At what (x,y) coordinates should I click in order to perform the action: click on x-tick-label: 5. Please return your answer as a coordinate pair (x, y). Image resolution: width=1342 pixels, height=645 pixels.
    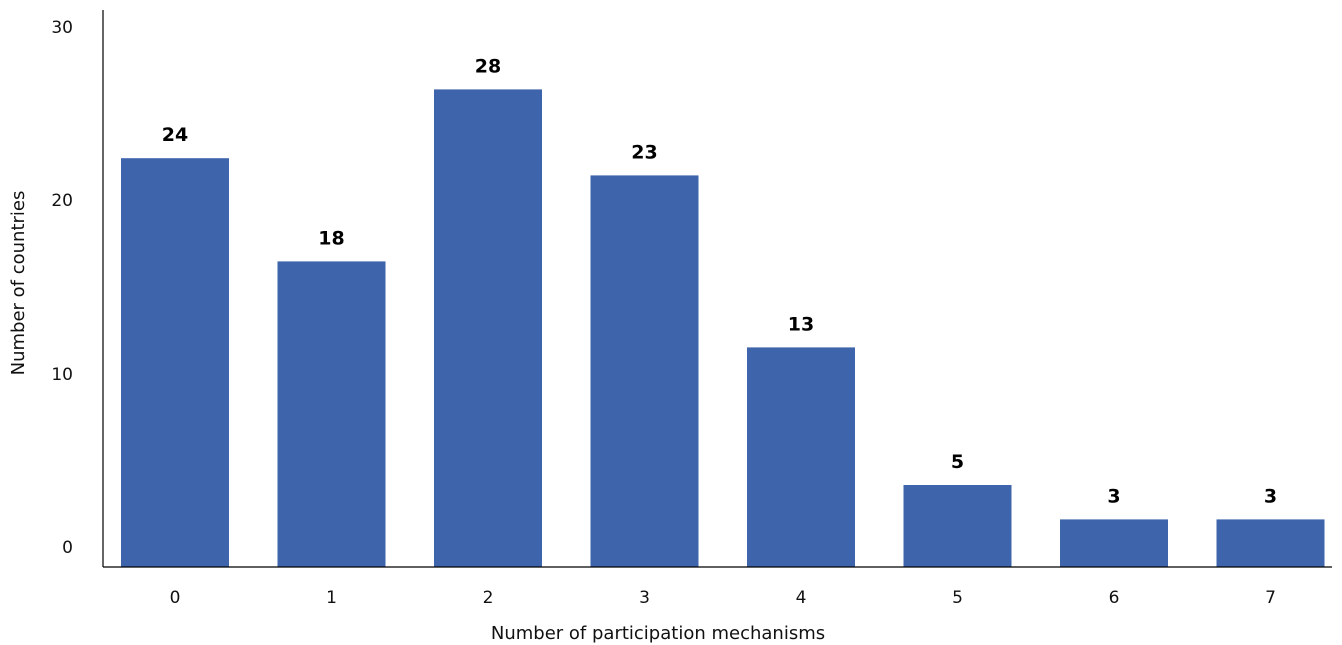
    Looking at the image, I should click on (957, 598).